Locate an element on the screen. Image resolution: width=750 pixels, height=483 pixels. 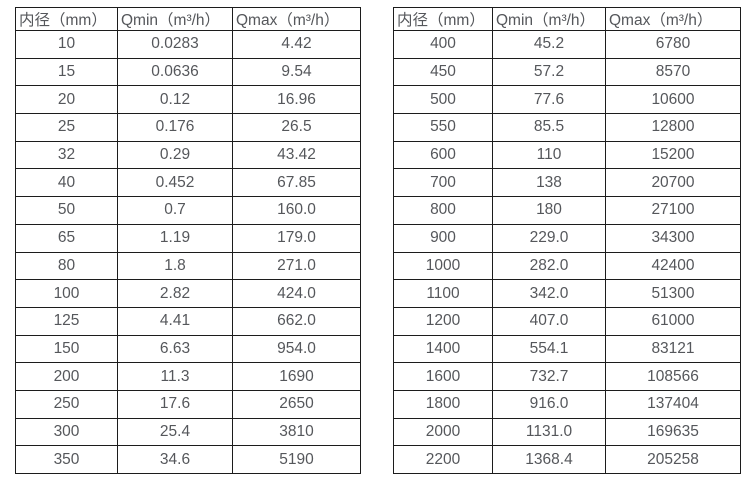
qmin-cell: 45.2 is located at coordinates (549, 44).